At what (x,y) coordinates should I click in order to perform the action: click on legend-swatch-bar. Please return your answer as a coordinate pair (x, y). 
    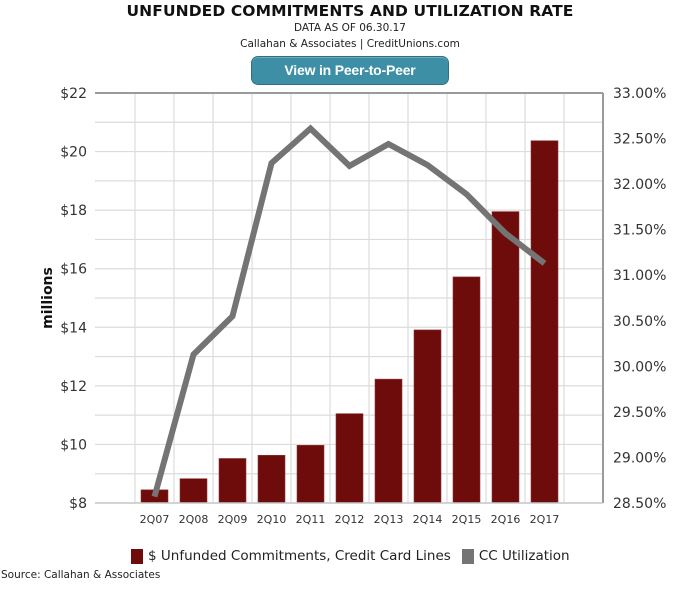
    Looking at the image, I should click on (137, 556).